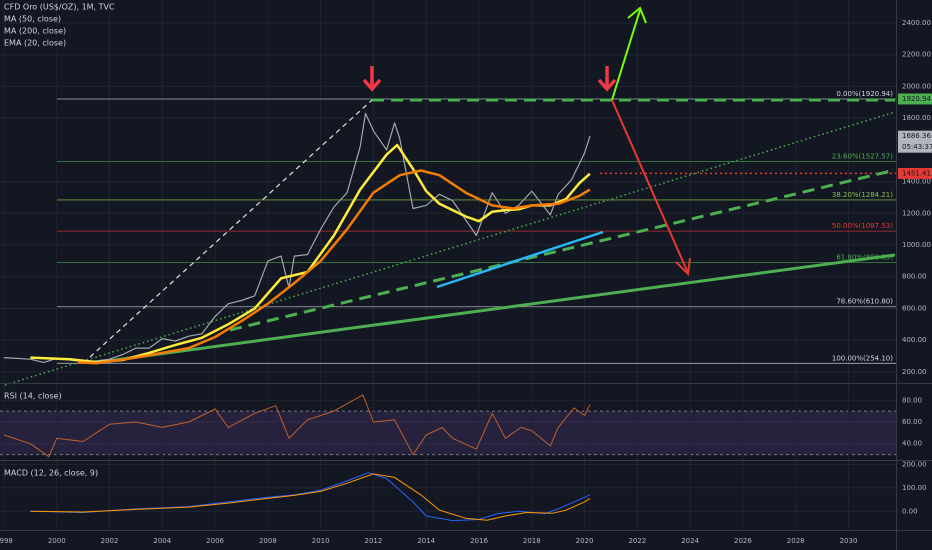 The width and height of the screenshot is (932, 550). I want to click on y-tick-label: 0.00, so click(910, 511).